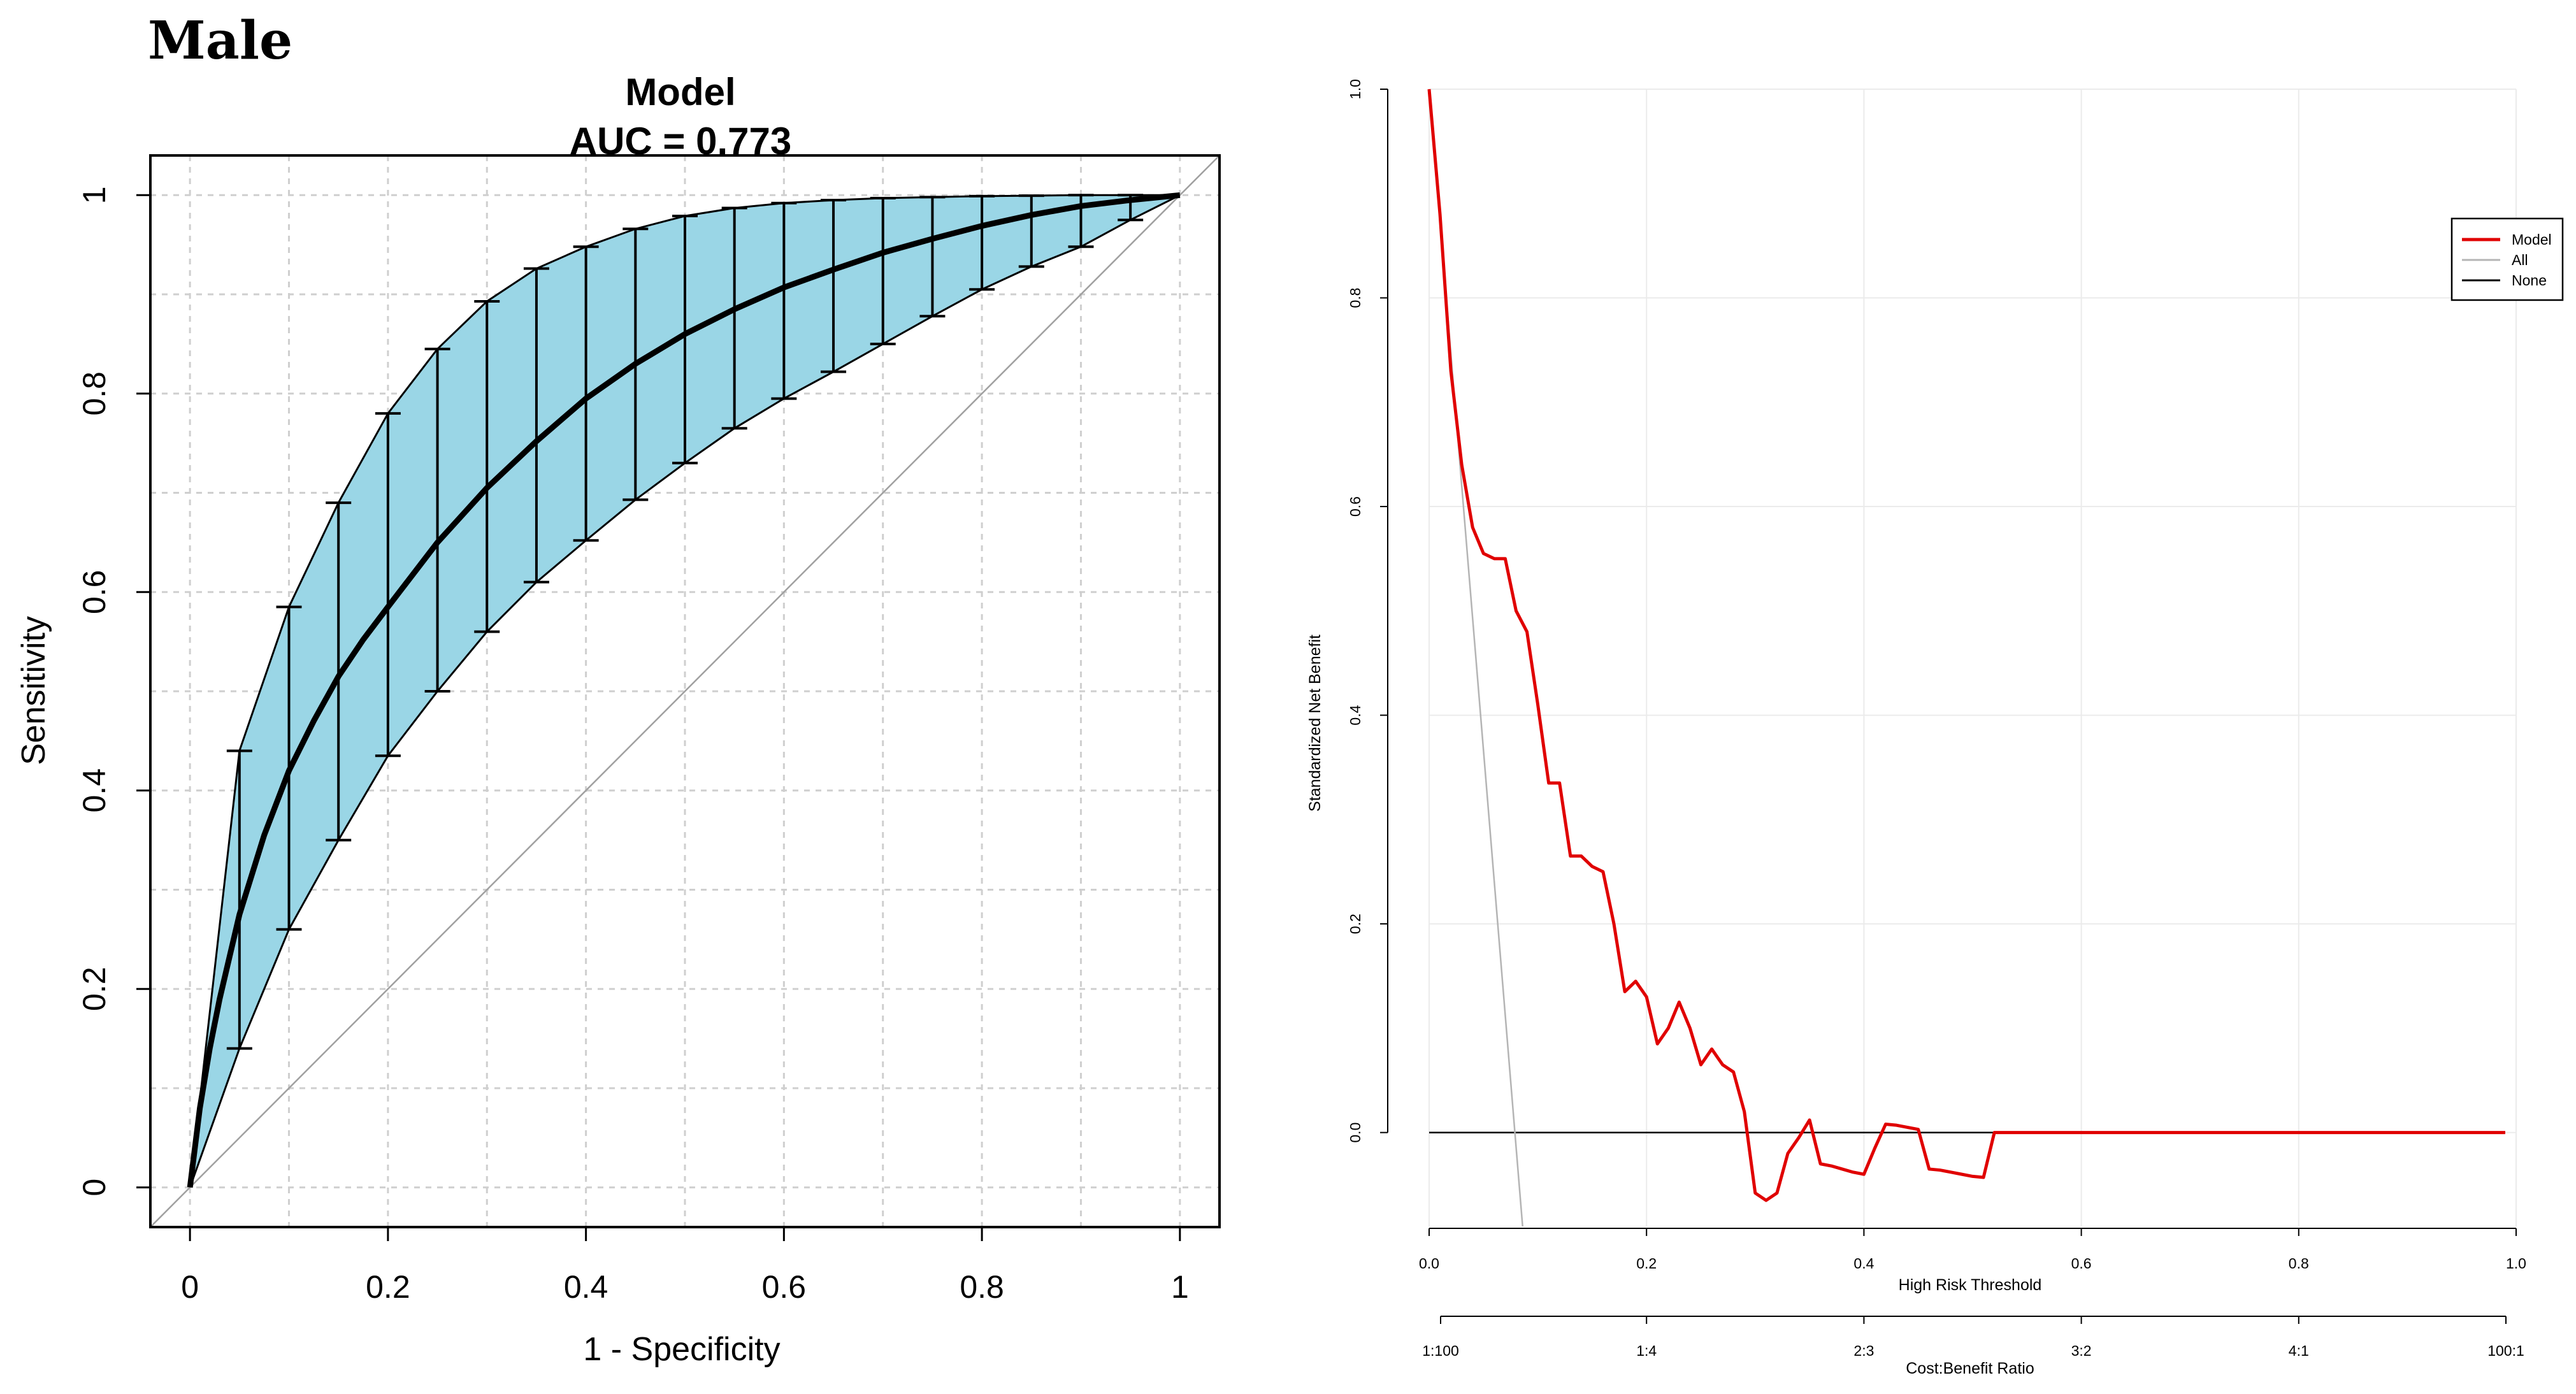 The width and height of the screenshot is (2576, 1394). Describe the element at coordinates (1355, 506) in the screenshot. I see `dca-y-tick-label: 0.6` at that location.